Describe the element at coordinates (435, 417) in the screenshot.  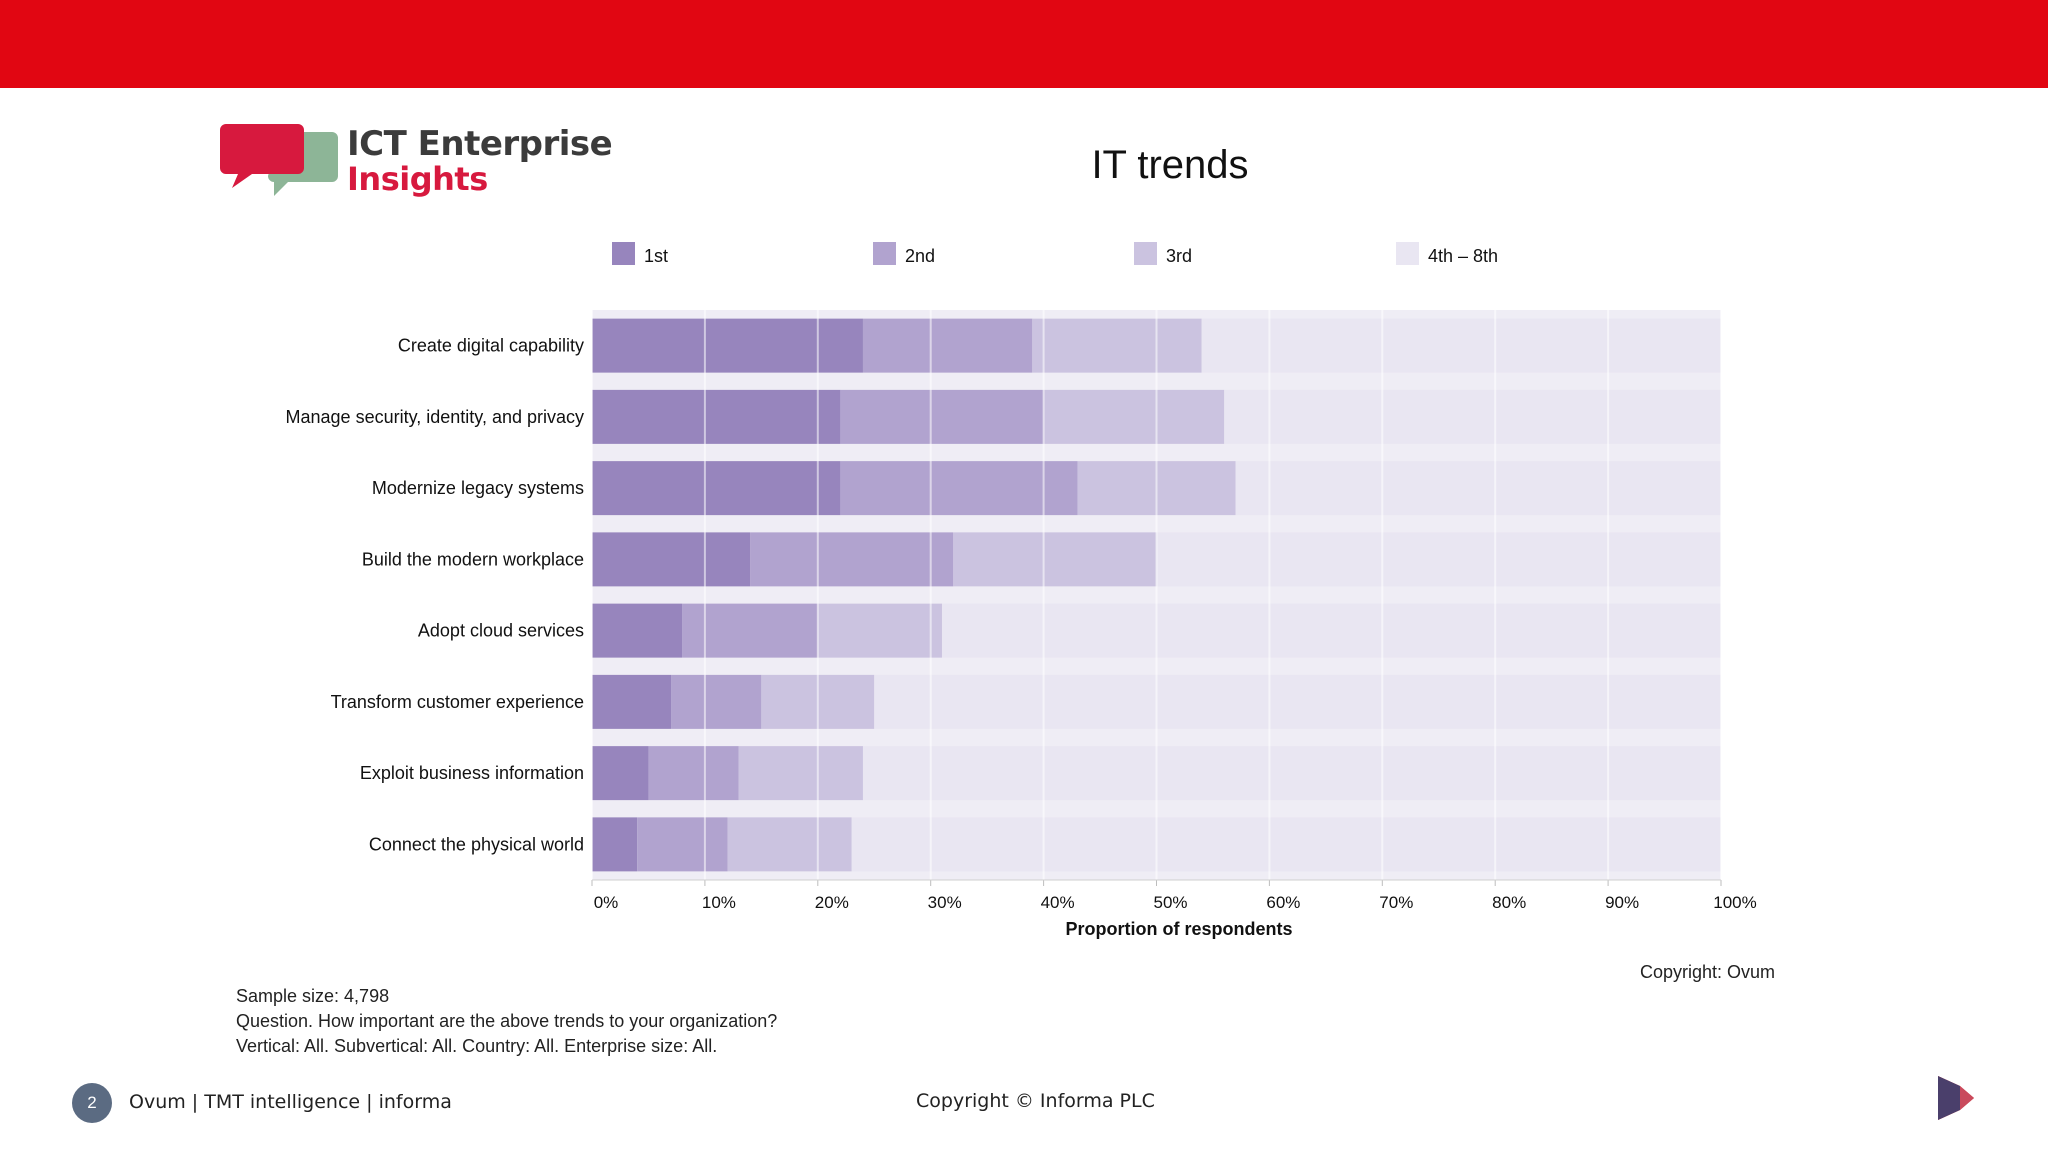
I see `category-label: Manage security, identity, and privacy` at that location.